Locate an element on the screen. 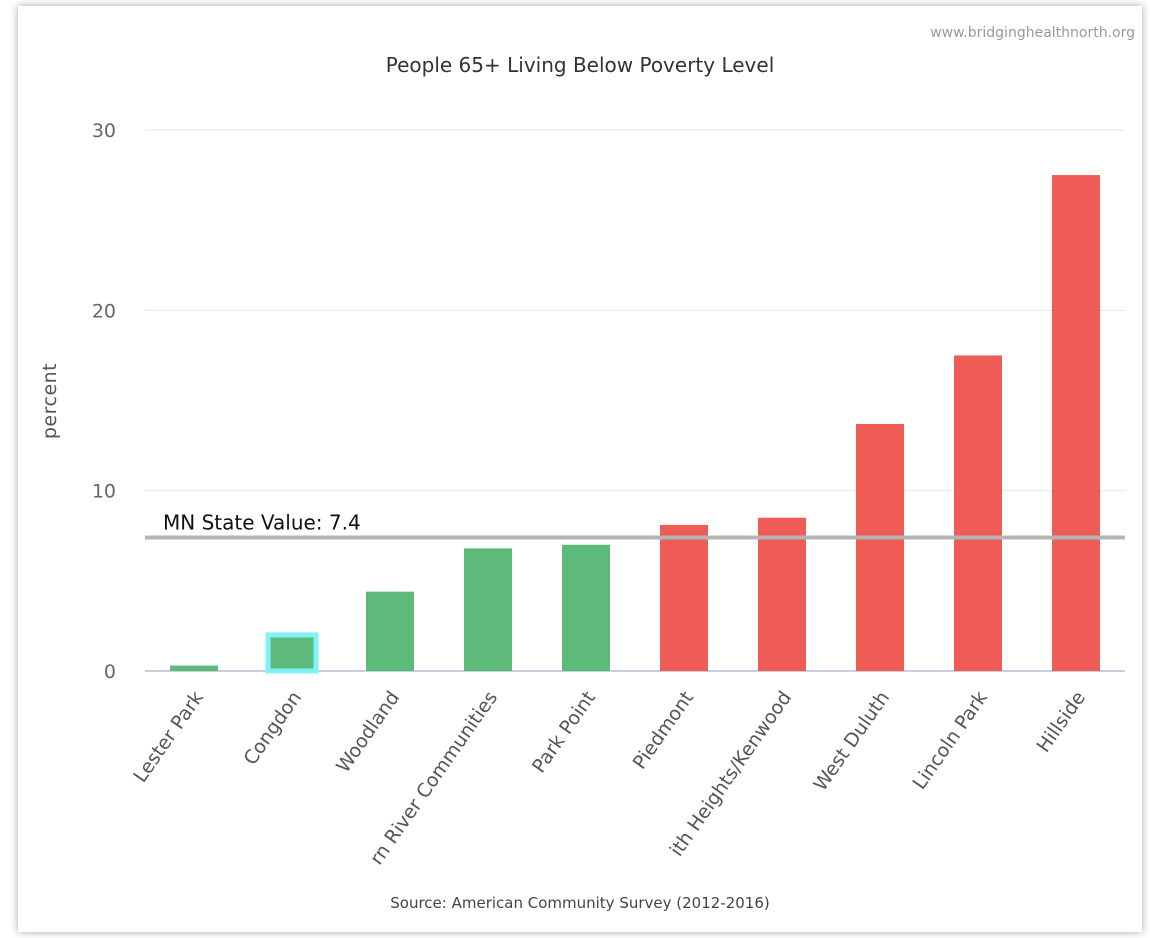  x-tick-label: Hillside is located at coordinates (1061, 721).